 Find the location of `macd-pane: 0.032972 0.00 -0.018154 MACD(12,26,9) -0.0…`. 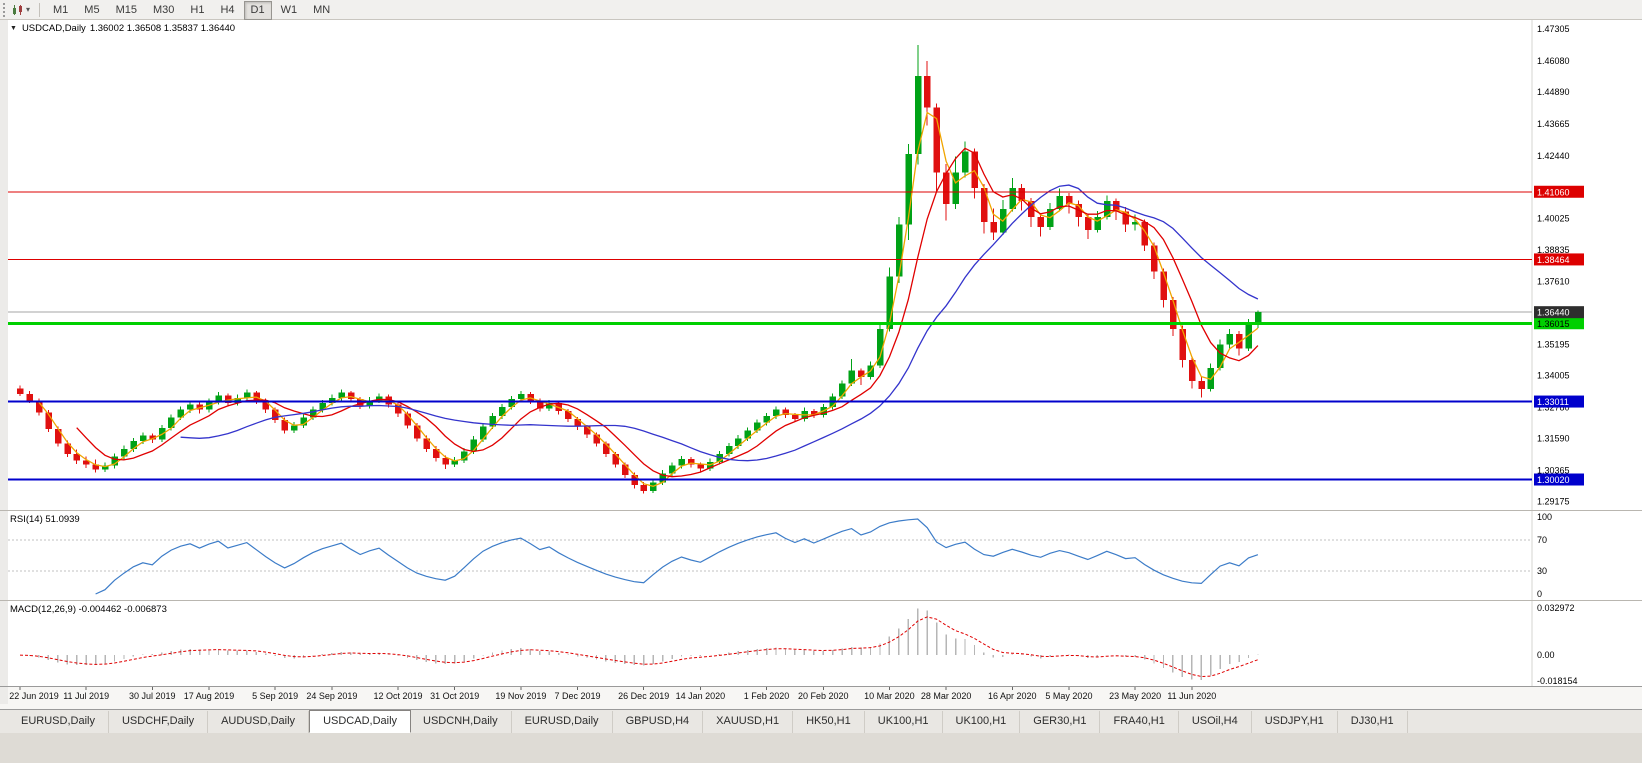

macd-pane: 0.032972 0.00 -0.018154 MACD(12,26,9) -0.0… is located at coordinates (821, 643).